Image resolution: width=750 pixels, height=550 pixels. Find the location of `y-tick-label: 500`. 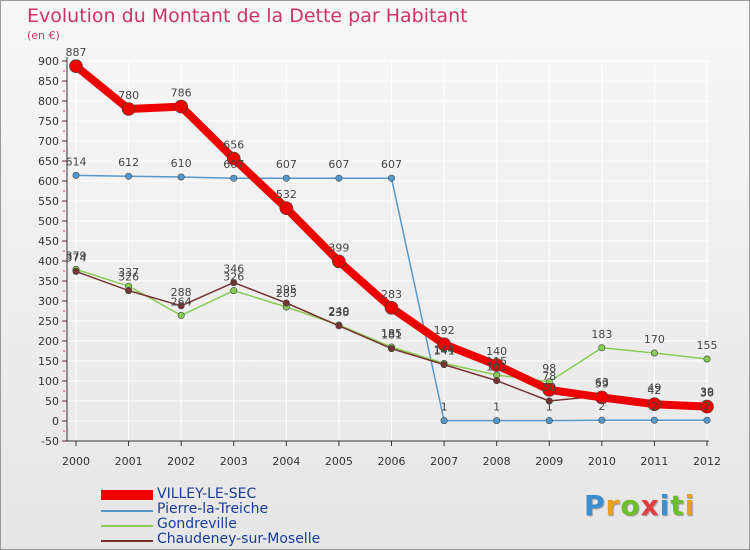

y-tick-label: 500 is located at coordinates (48, 221).